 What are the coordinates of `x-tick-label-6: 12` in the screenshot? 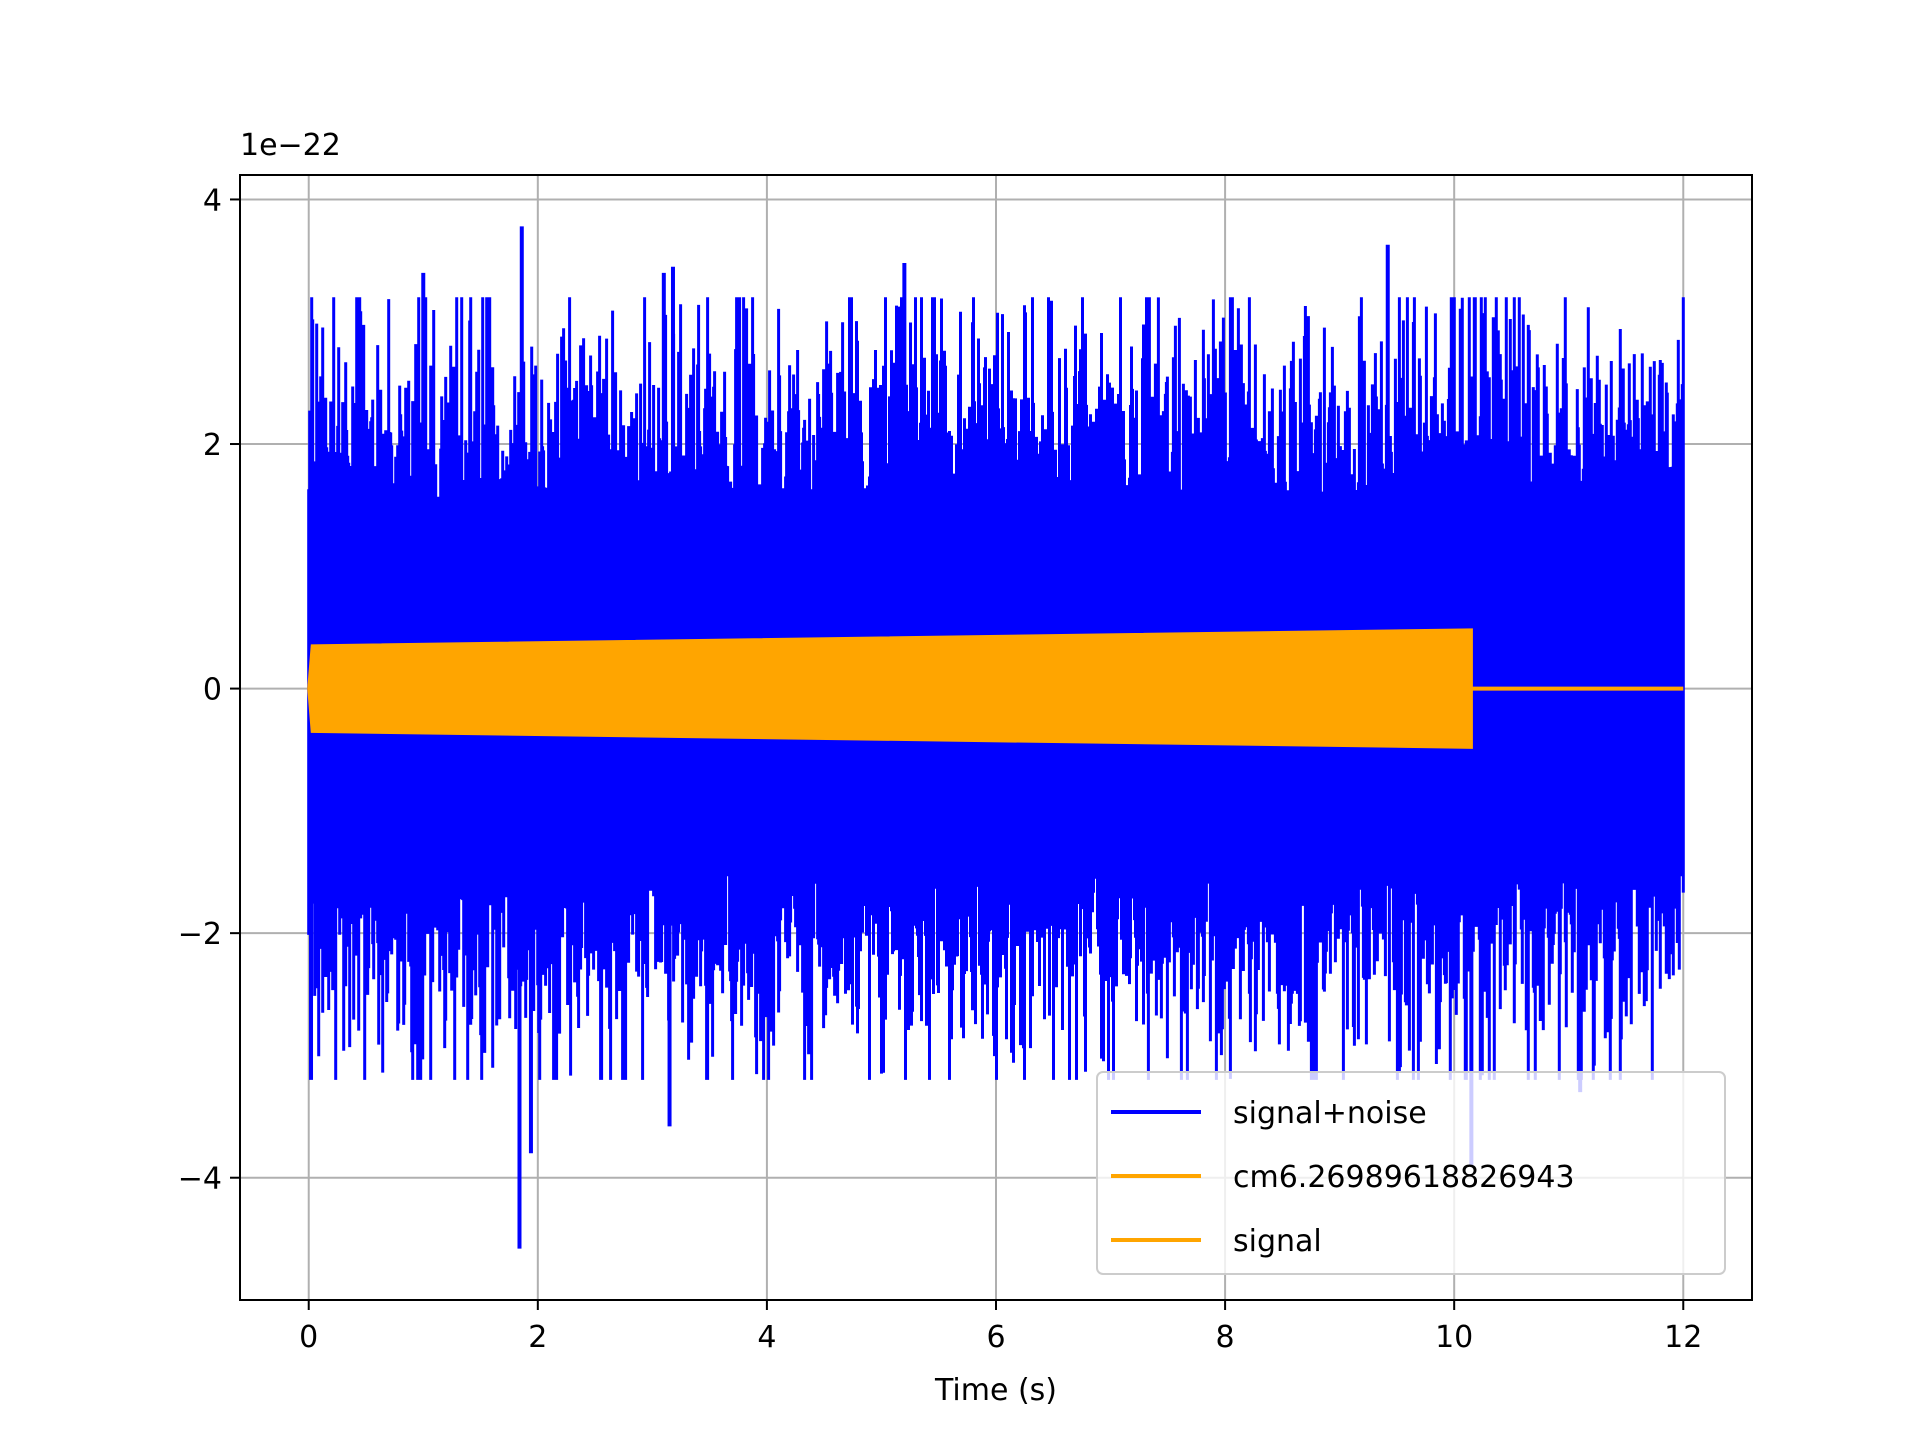 It's located at (1683, 1337).